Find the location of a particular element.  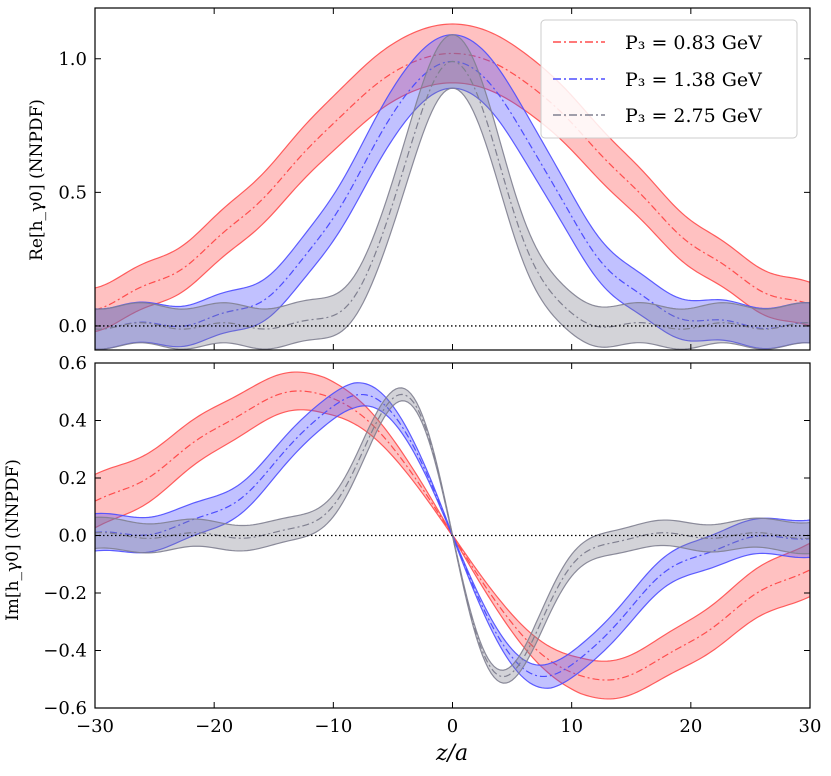

legend-label-3: P₃ = 2.75 GeV is located at coordinates (693, 116).